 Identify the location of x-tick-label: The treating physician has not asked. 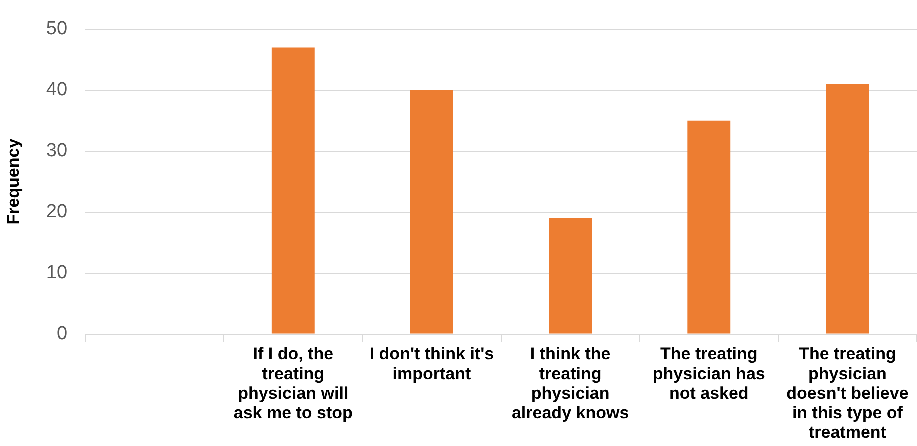
(709, 373).